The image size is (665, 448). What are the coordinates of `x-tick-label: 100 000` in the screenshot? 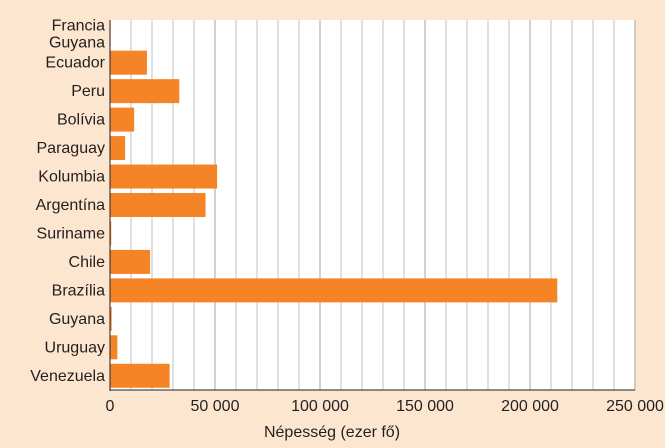 It's located at (320, 406).